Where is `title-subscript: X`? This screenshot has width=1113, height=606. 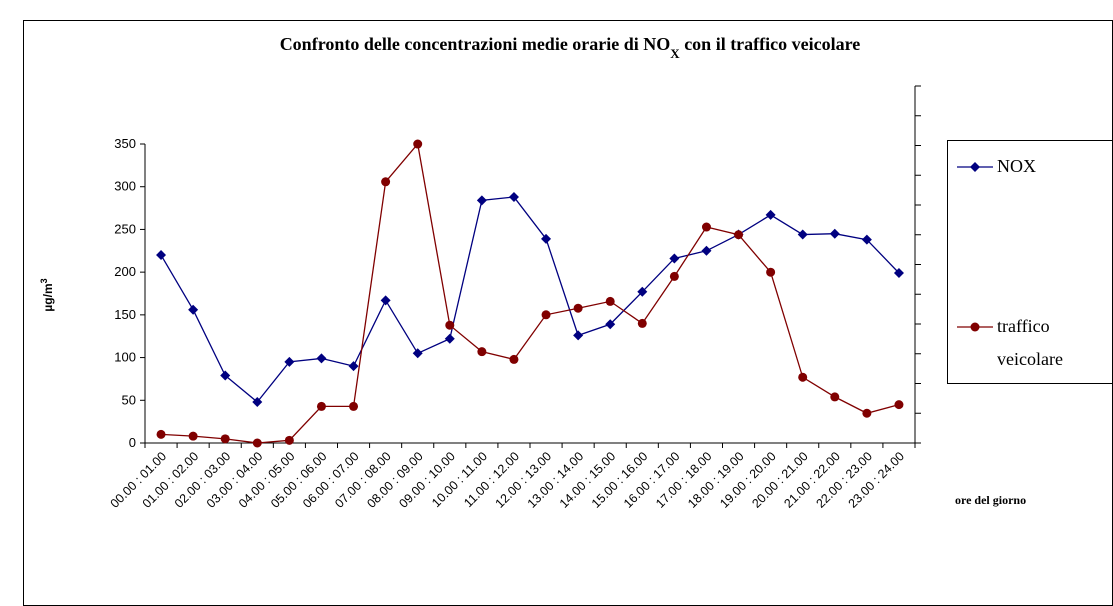 title-subscript: X is located at coordinates (675, 53).